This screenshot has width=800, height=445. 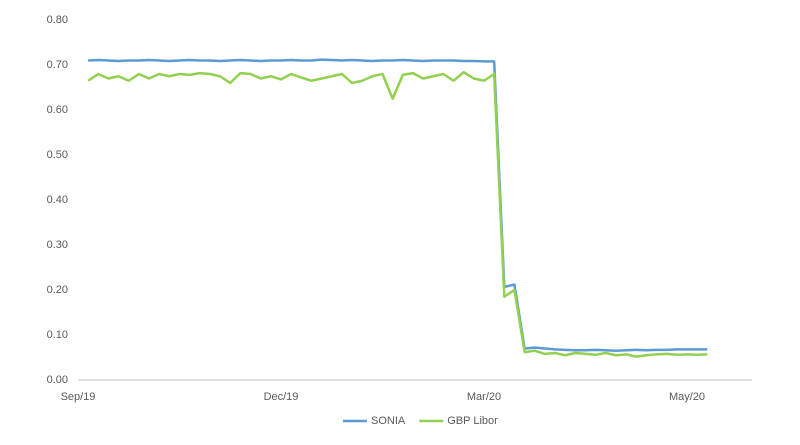 What do you see at coordinates (78, 397) in the screenshot?
I see `x-tick-label: Sep/19` at bounding box center [78, 397].